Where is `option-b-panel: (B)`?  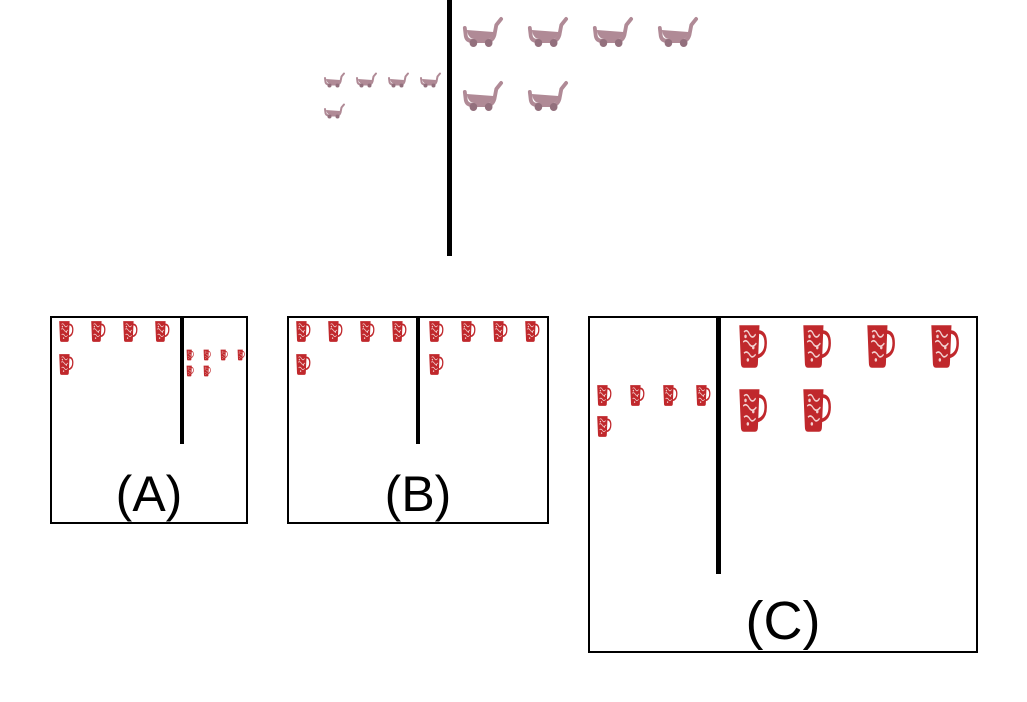 option-b-panel: (B) is located at coordinates (418, 420).